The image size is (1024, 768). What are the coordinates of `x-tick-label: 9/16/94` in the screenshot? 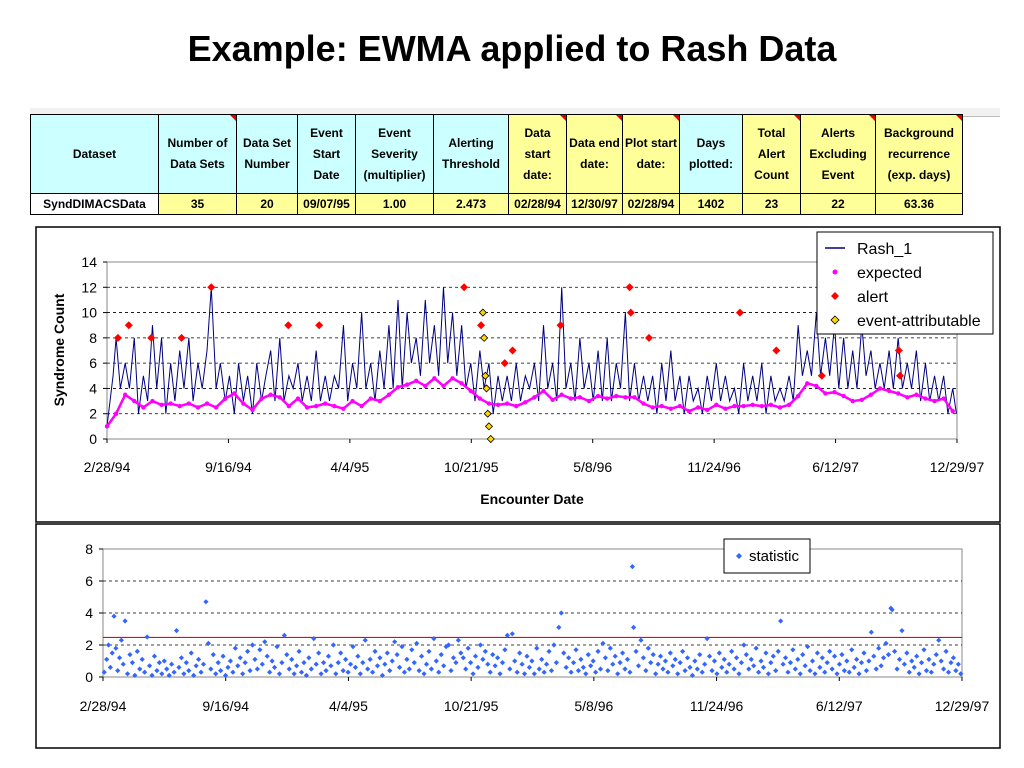 It's located at (225, 706).